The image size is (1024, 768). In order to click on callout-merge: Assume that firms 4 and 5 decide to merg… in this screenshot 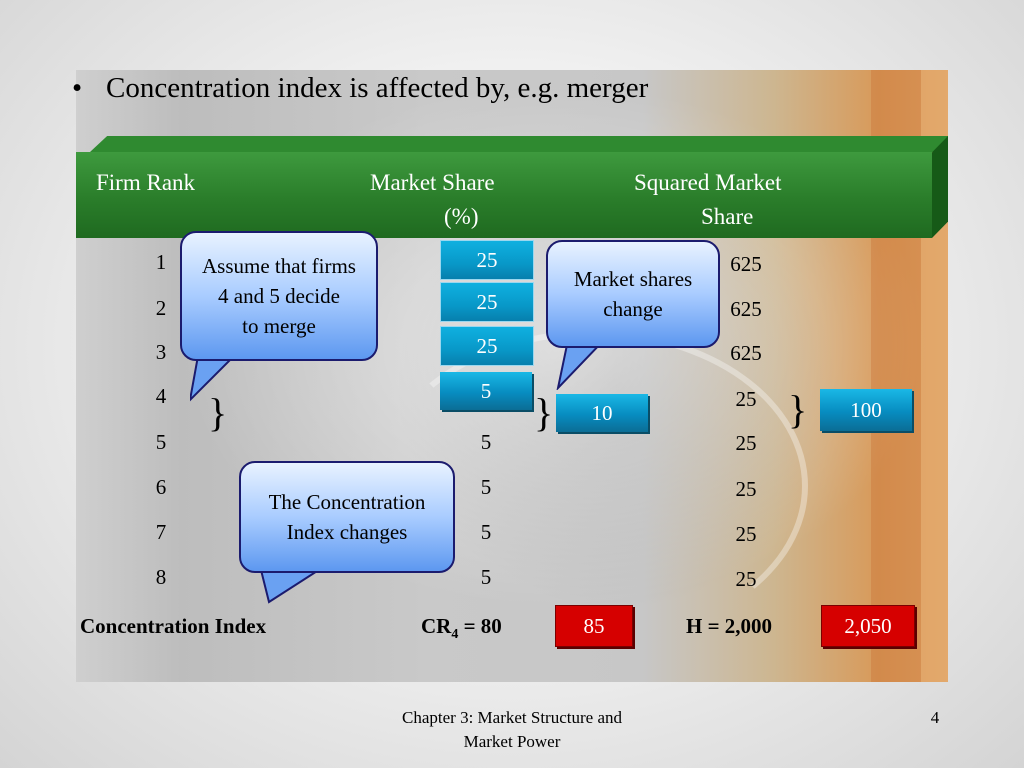, I will do `click(279, 296)`.